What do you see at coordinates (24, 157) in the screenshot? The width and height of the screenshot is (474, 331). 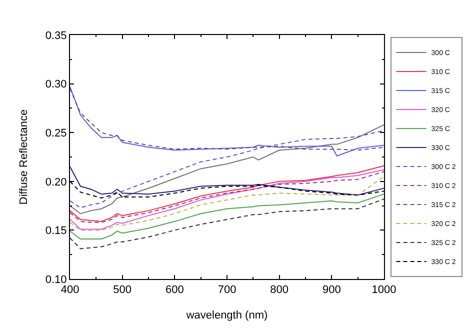 I see `y-axis-title: Diffuse Reflectance` at bounding box center [24, 157].